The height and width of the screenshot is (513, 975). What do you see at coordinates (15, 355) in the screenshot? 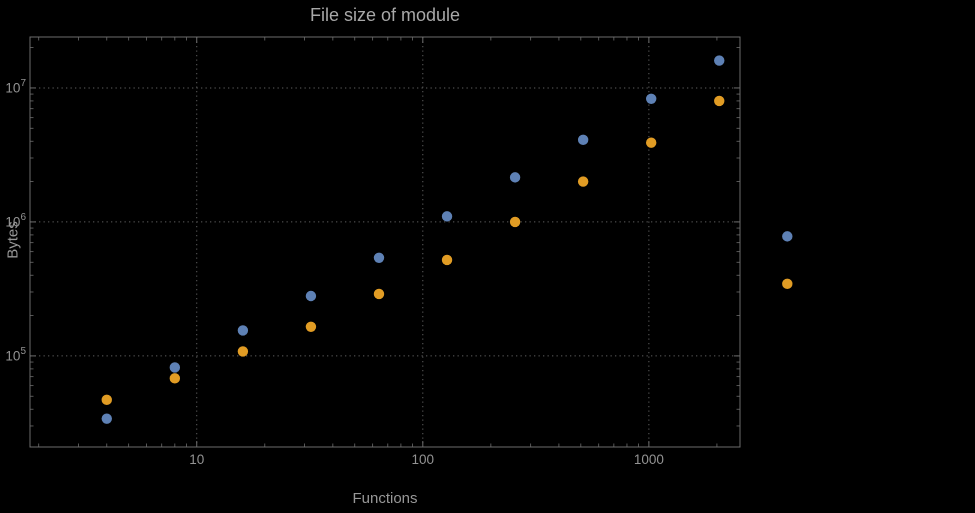
I see `y-tick-label: 10⁵` at bounding box center [15, 355].